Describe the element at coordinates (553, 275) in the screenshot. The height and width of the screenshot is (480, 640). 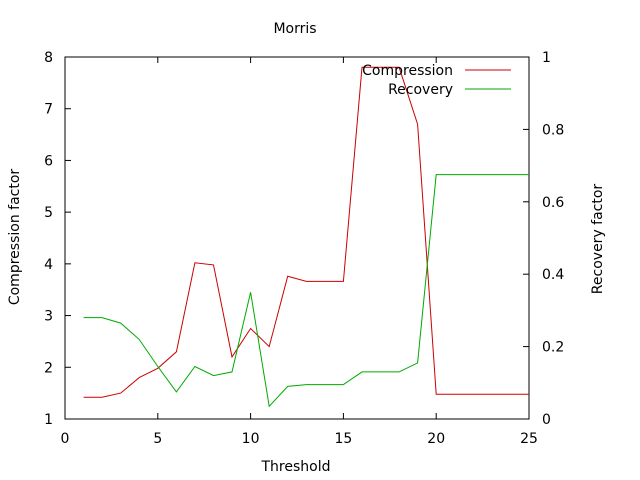
I see `y2-tick-label: 0.4` at that location.